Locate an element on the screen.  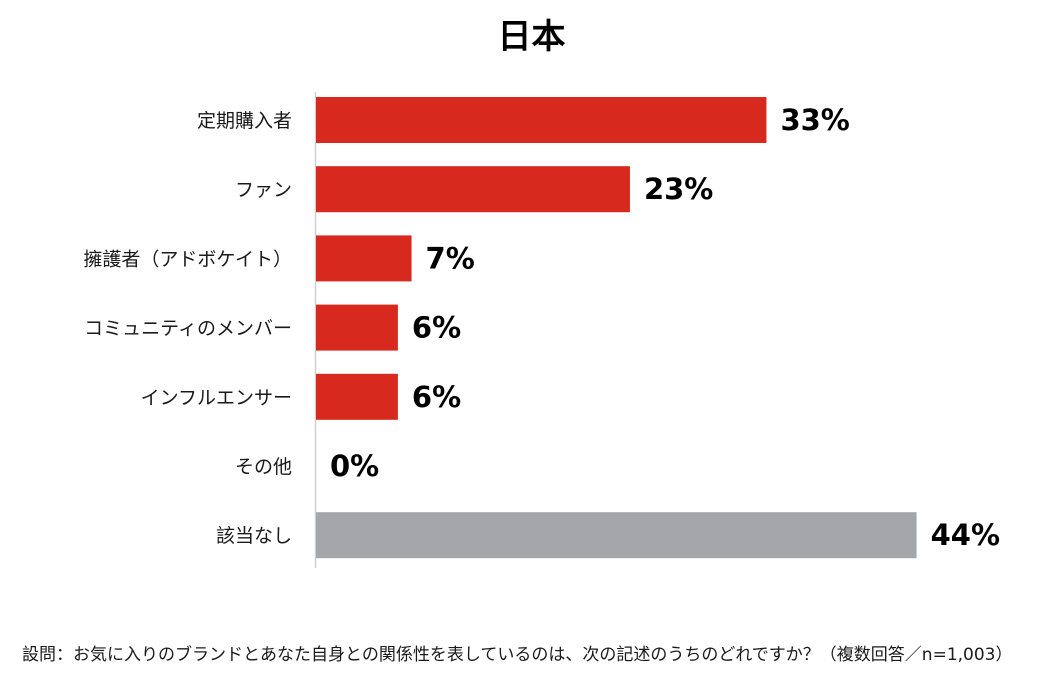
value-label-2: 7% is located at coordinates (450, 258).